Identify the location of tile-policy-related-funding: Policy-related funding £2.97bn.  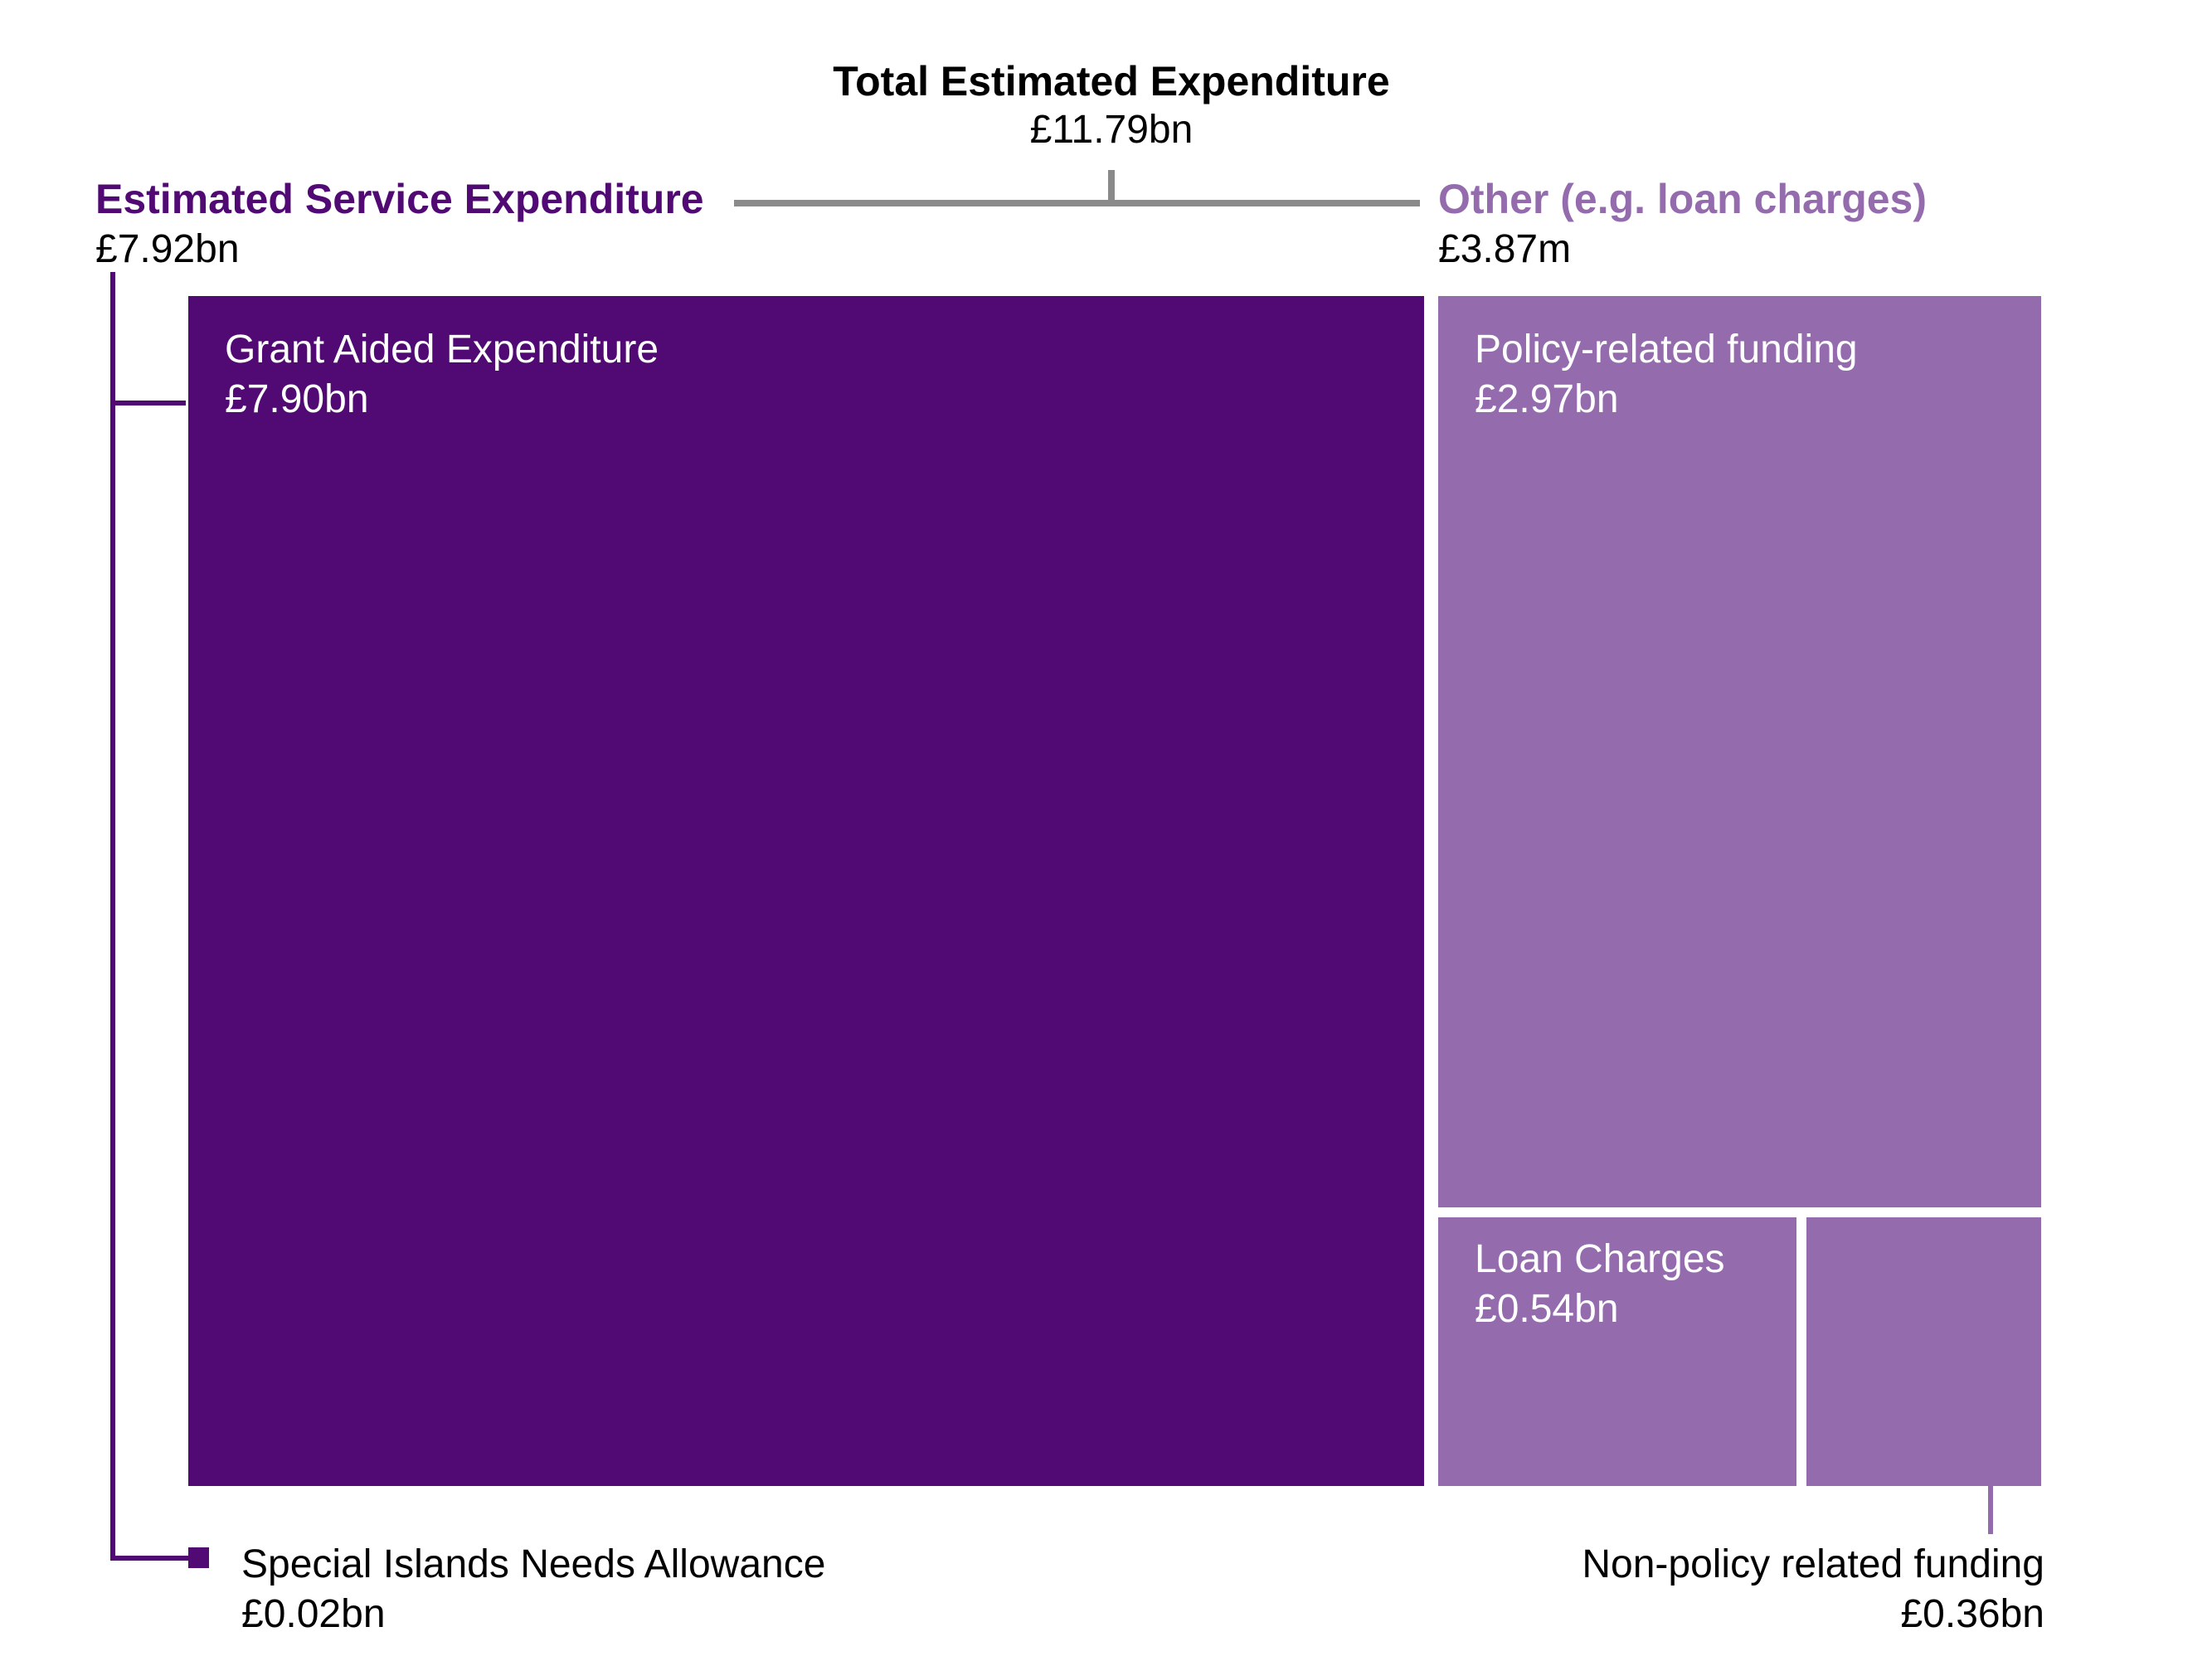
(1740, 751).